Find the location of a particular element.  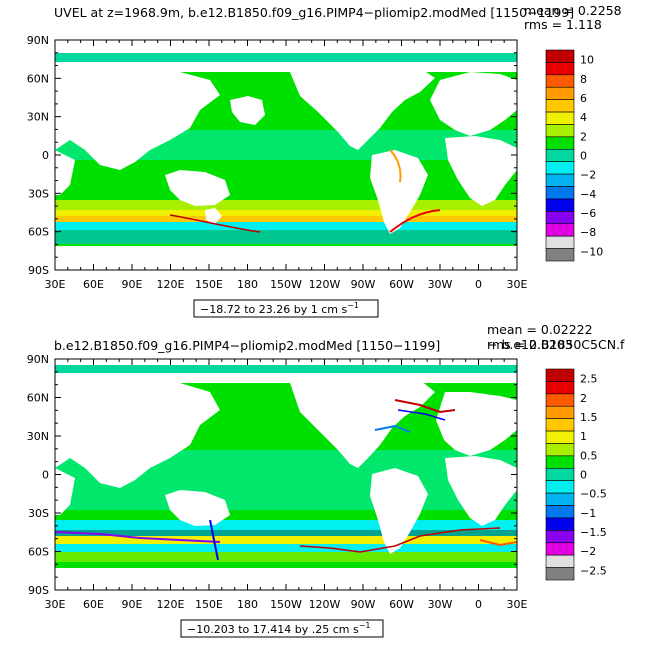

rms-label: rms = 0.0203 is located at coordinates (530, 344).